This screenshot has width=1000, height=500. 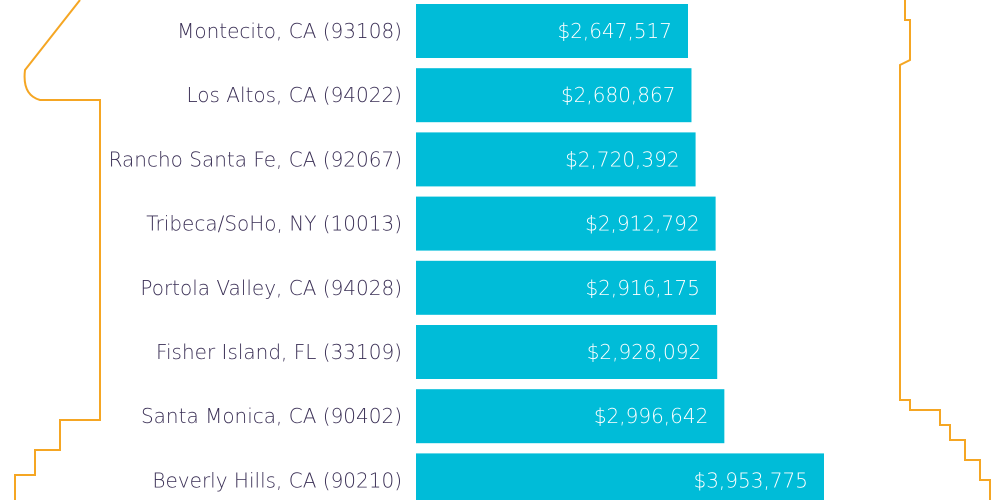 I want to click on value-label: $3,953,775, so click(x=750, y=480).